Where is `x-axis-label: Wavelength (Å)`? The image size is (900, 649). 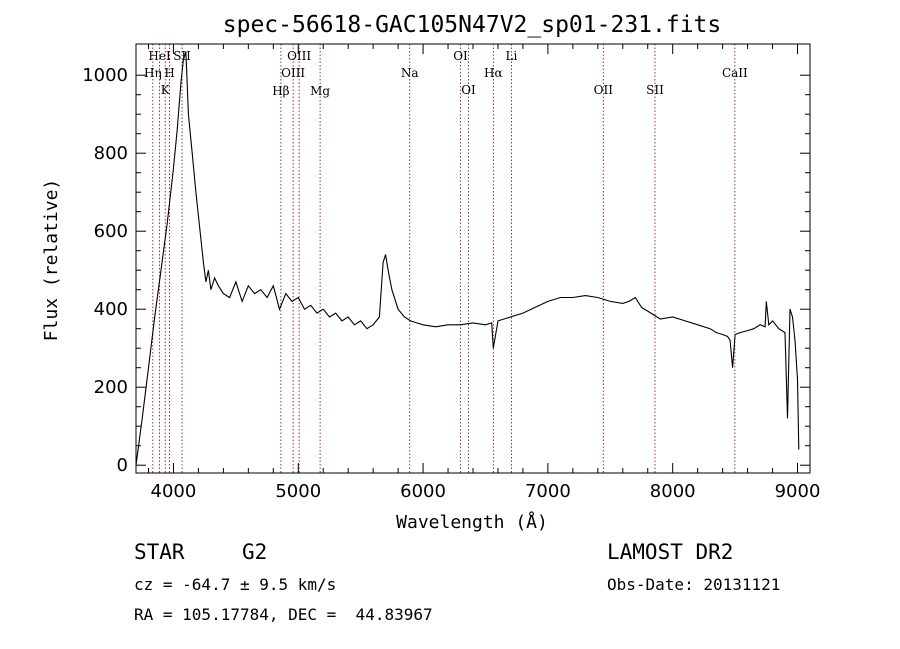 x-axis-label: Wavelength (Å) is located at coordinates (472, 522).